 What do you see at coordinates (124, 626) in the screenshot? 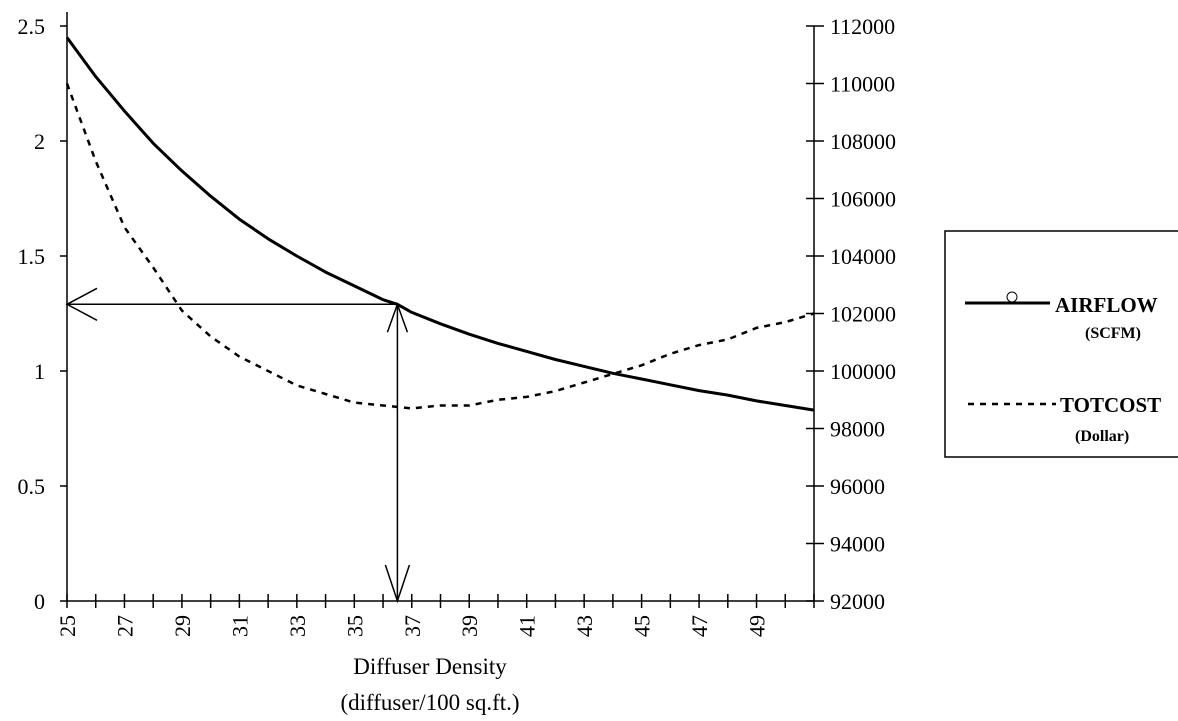
I see `x-tick-label: 27` at bounding box center [124, 626].